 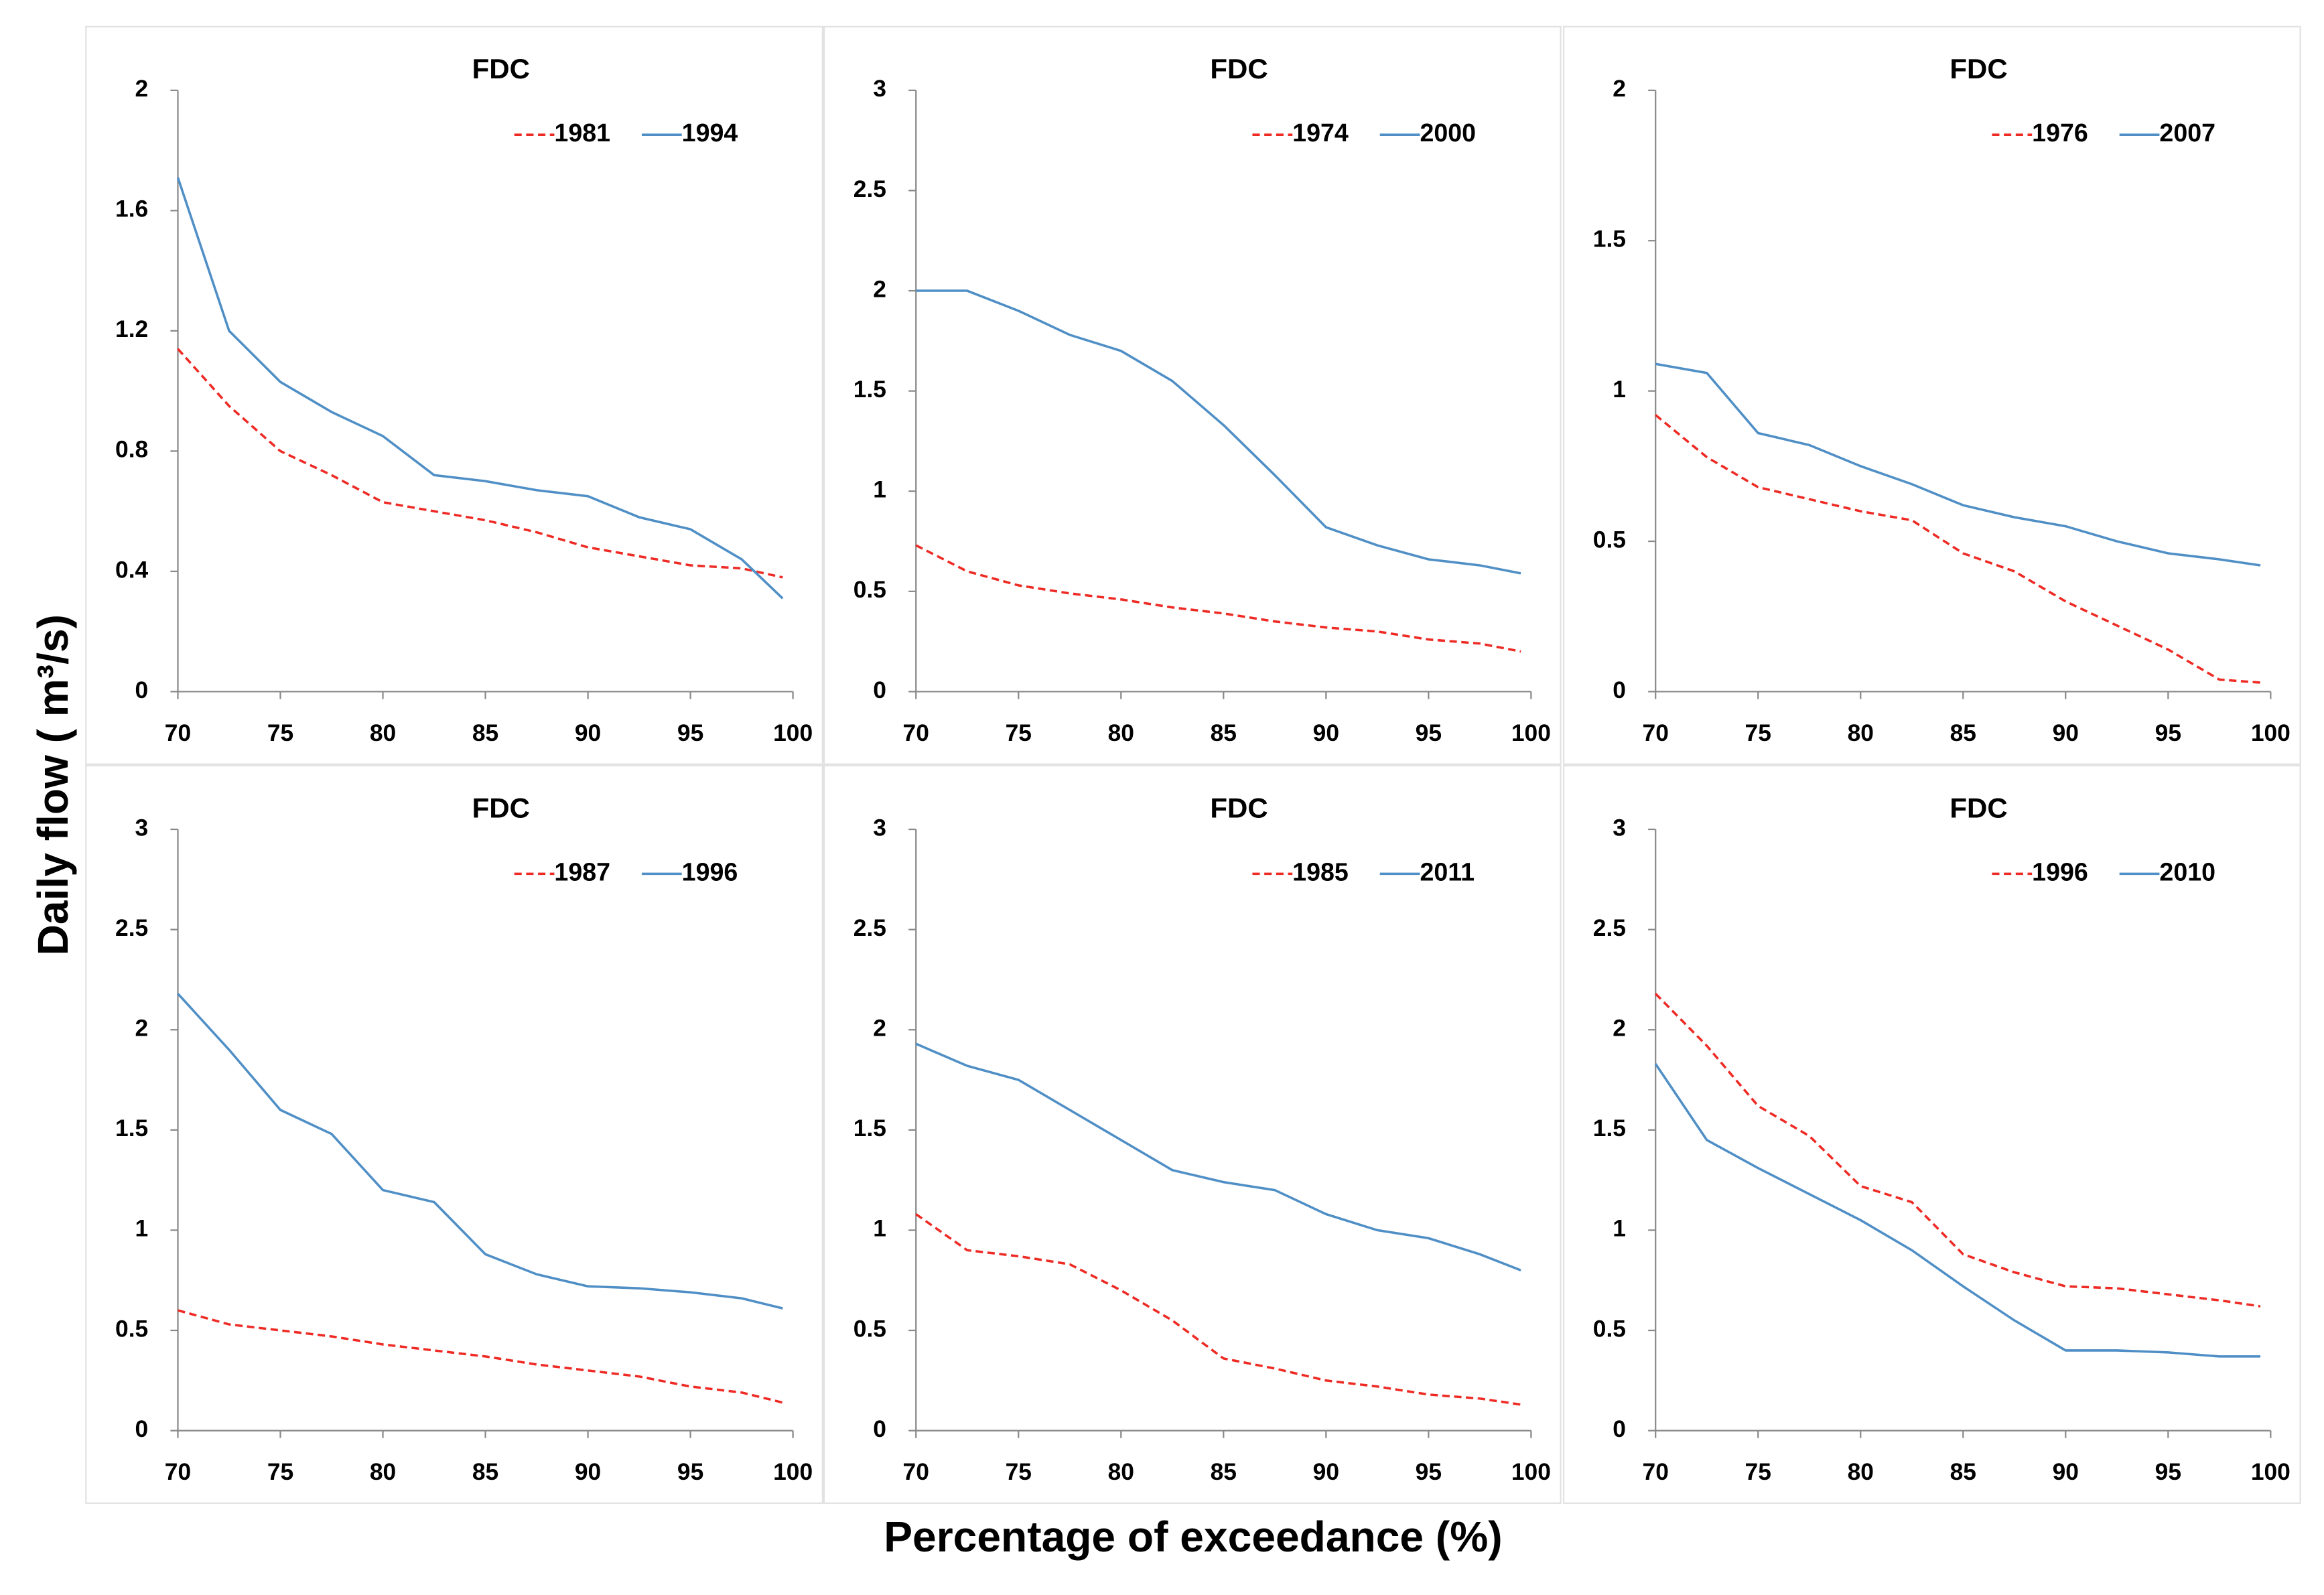 I want to click on y-tick-label: 0.8, so click(x=131, y=450).